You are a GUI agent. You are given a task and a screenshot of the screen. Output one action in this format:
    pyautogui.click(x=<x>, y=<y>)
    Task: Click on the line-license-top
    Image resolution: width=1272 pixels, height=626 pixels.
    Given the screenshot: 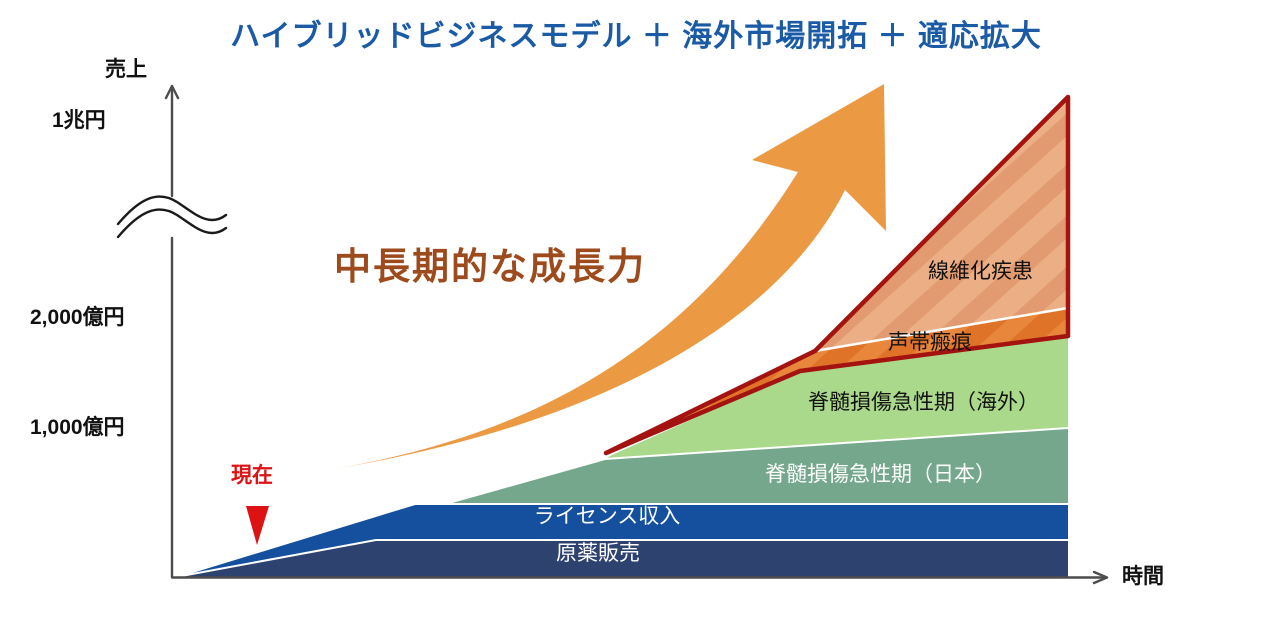 What is the action you would take?
    pyautogui.click(x=622, y=540)
    